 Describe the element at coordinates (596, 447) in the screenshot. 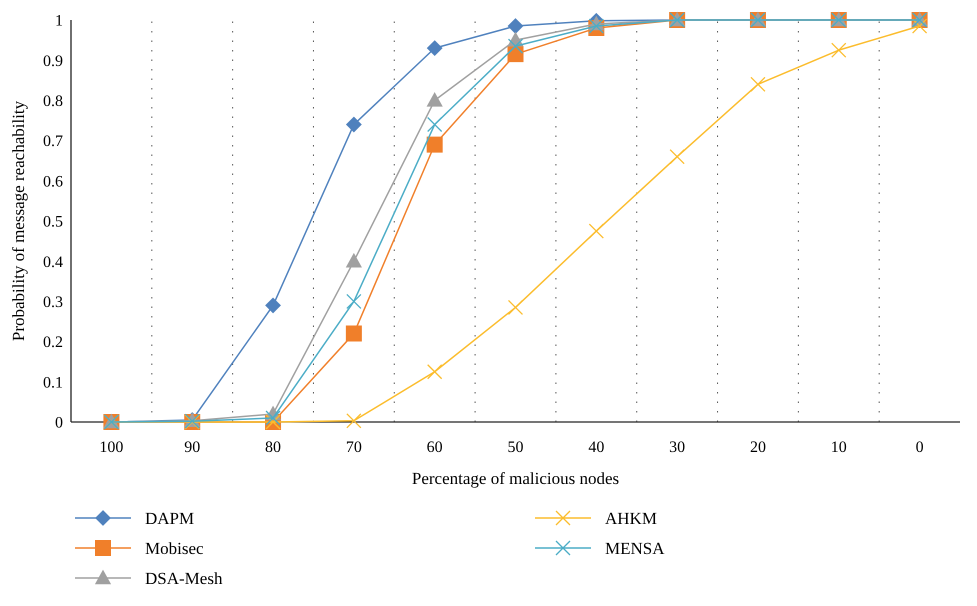

I see `x-tick-label: 40` at that location.